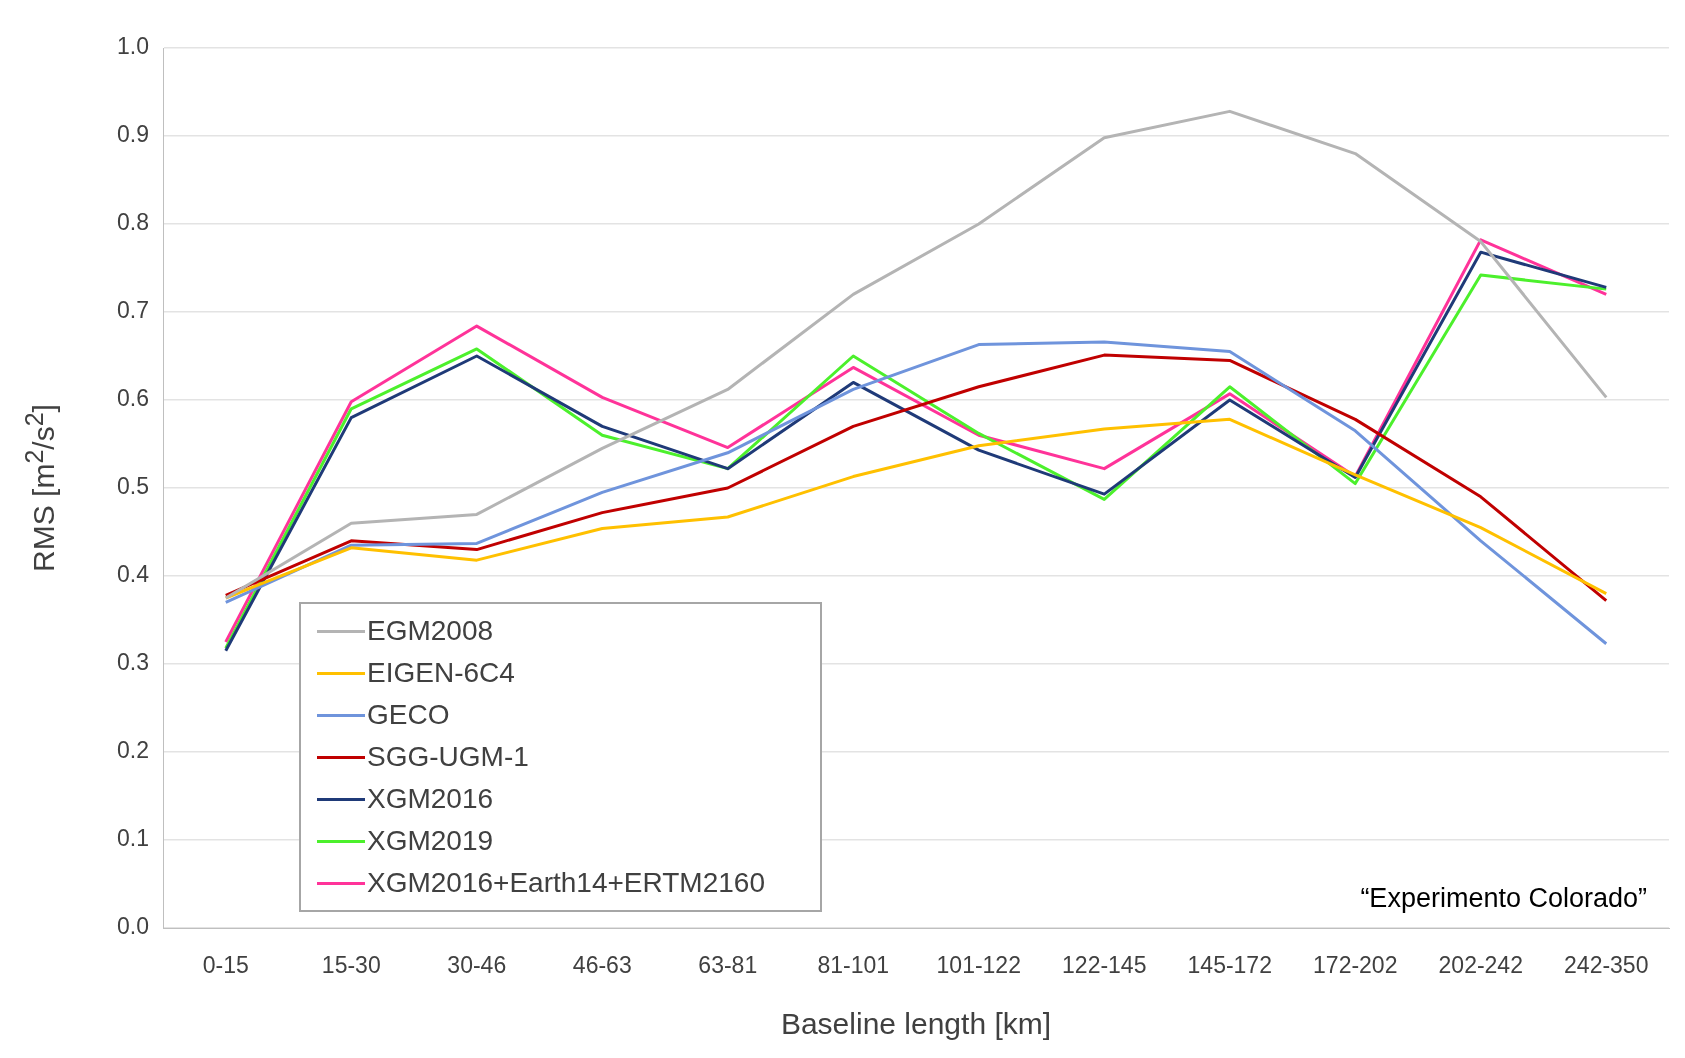 The image size is (1685, 1058). Describe the element at coordinates (133, 398) in the screenshot. I see `y-tick-label: 0.6` at that location.